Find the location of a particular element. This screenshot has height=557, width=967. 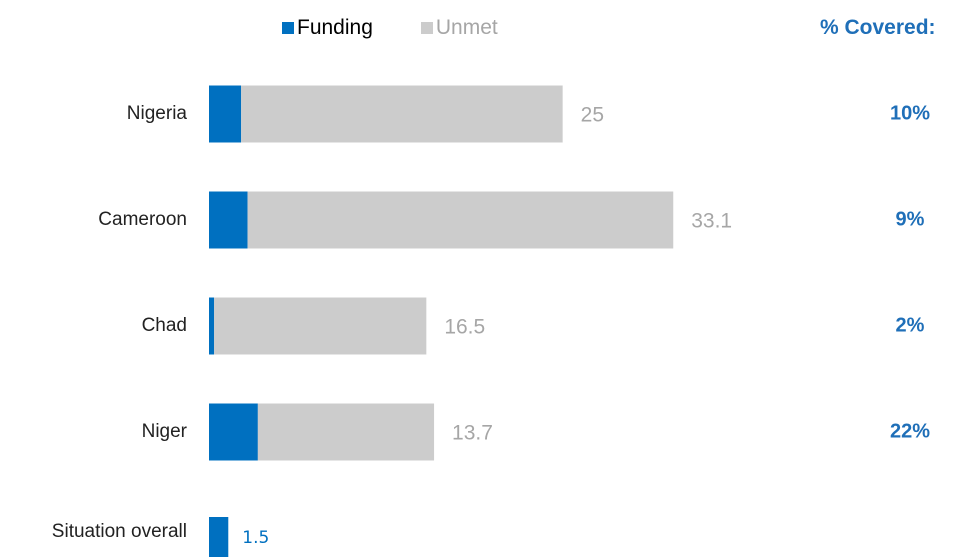

data-label-cameroon: 33.1 is located at coordinates (711, 221).